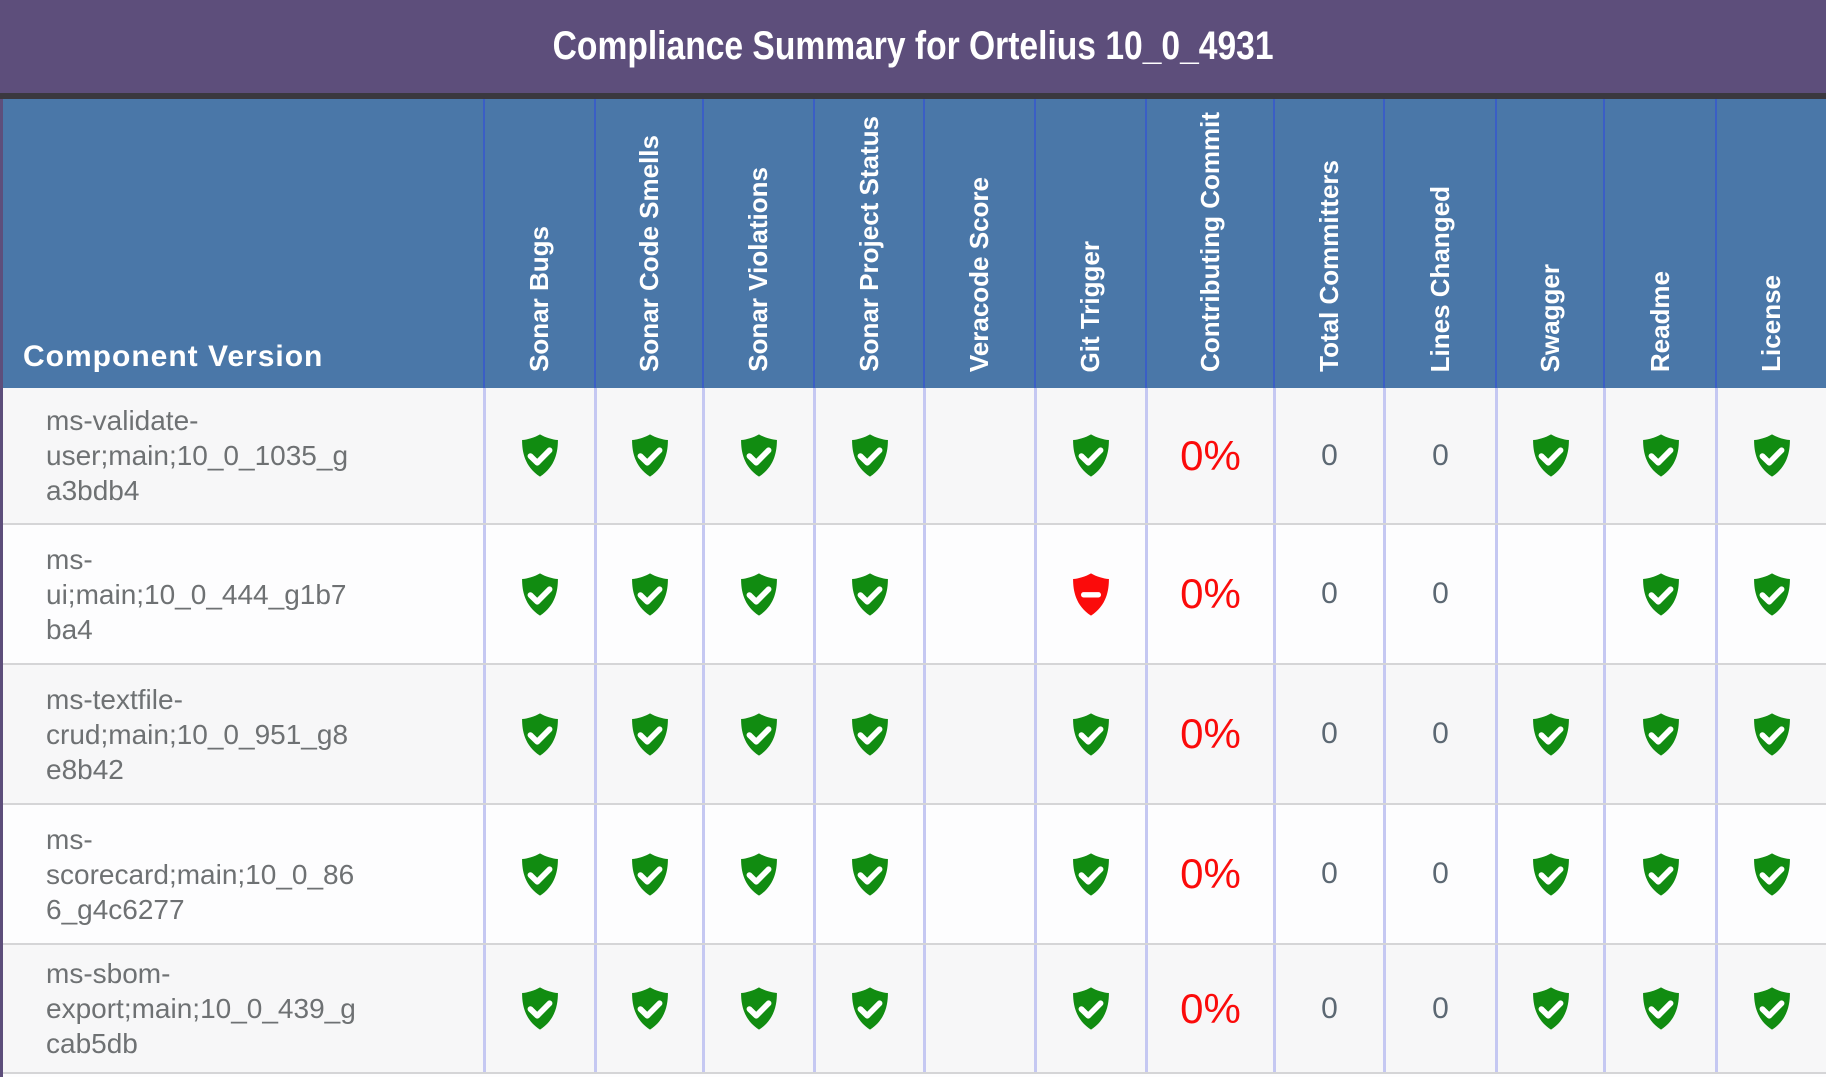 This screenshot has height=1077, width=1826. What do you see at coordinates (197, 734) in the screenshot?
I see `component-version-text: ms-textfile-crud;main;10_0_951_g8e8b42` at bounding box center [197, 734].